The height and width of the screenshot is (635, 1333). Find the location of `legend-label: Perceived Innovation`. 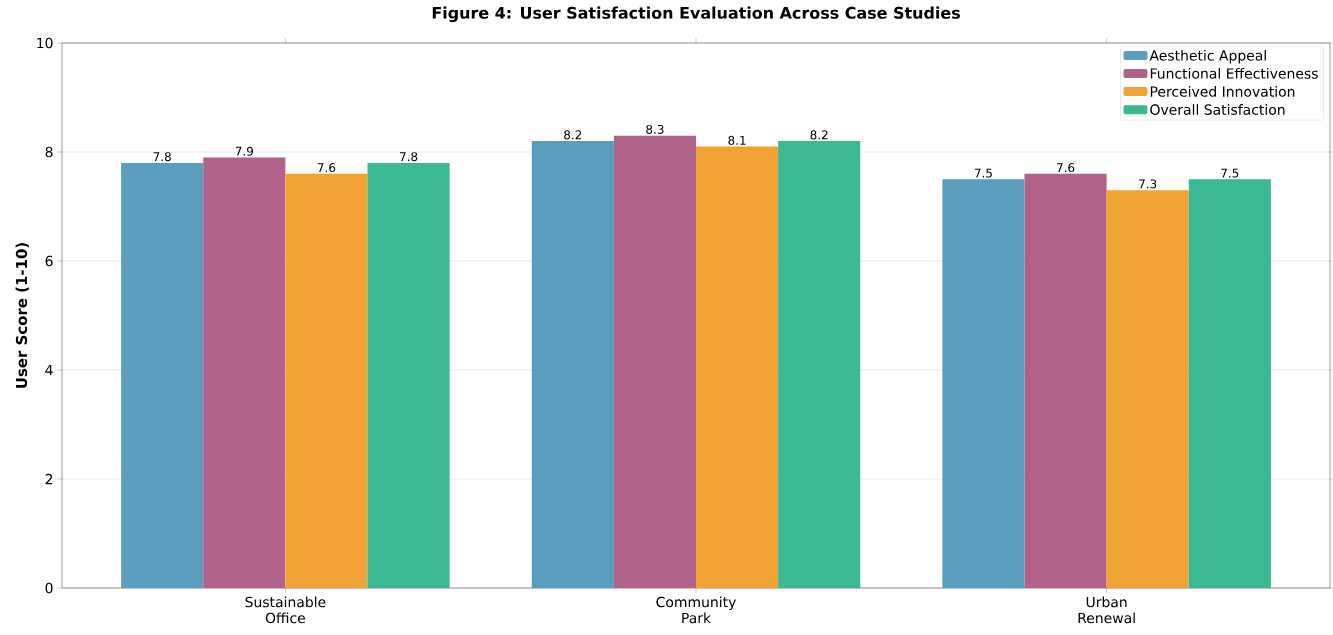

legend-label: Perceived Innovation is located at coordinates (1222, 91).